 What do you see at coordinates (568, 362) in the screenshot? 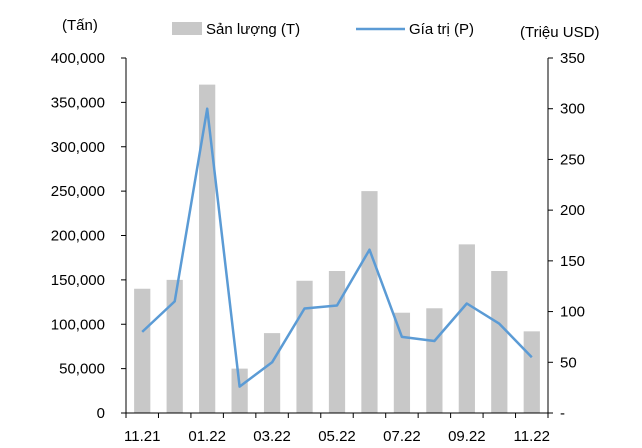
I see `right-tick-label: 50` at bounding box center [568, 362].